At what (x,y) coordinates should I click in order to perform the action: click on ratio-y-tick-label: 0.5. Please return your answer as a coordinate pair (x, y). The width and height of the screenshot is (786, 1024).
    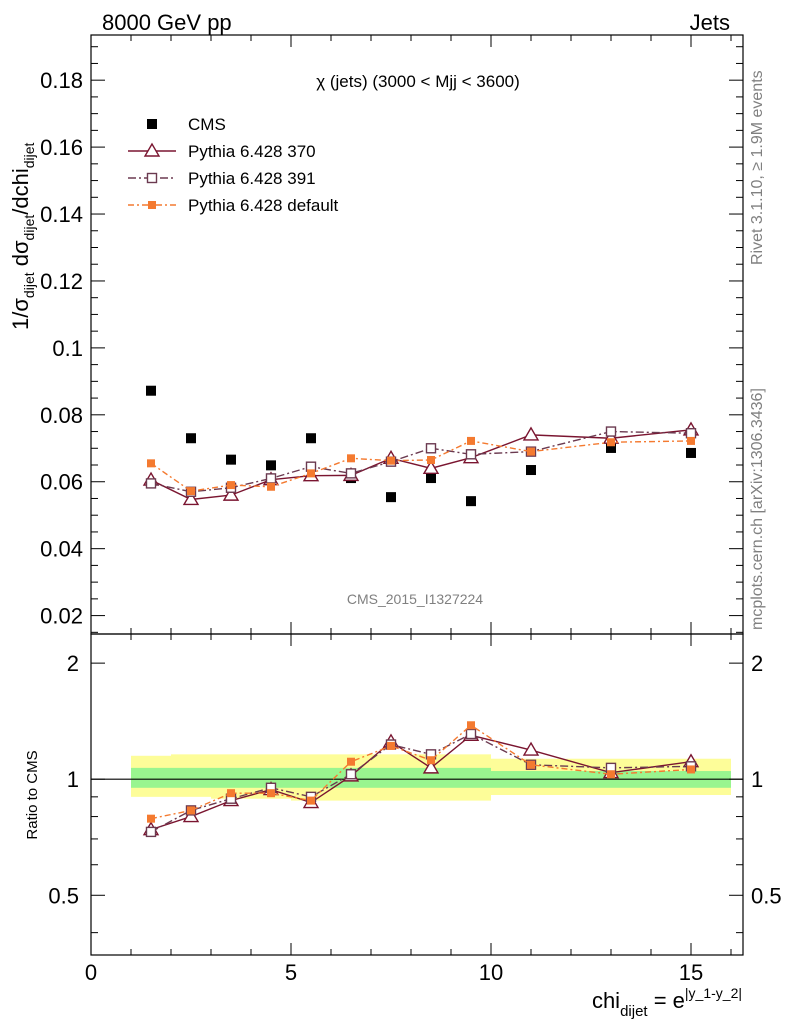
    Looking at the image, I should click on (63, 895).